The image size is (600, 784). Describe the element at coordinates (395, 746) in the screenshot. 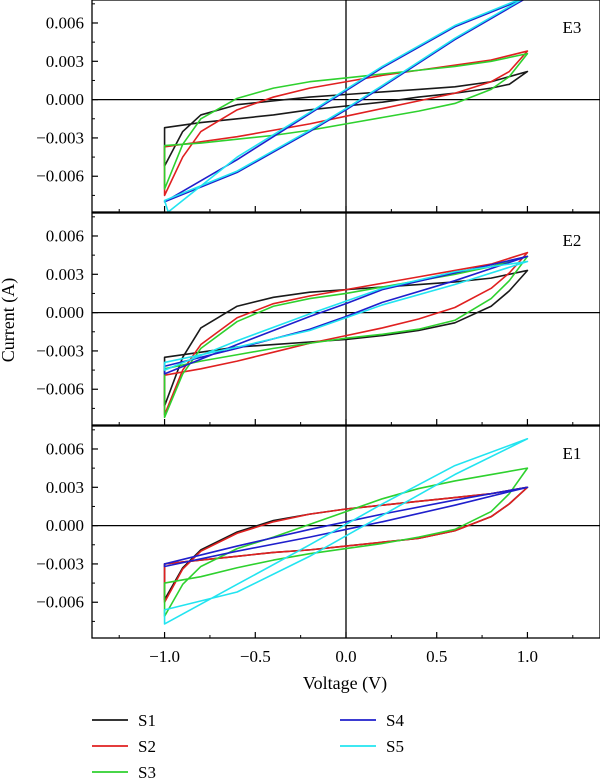

I see `legend-label: S5` at that location.